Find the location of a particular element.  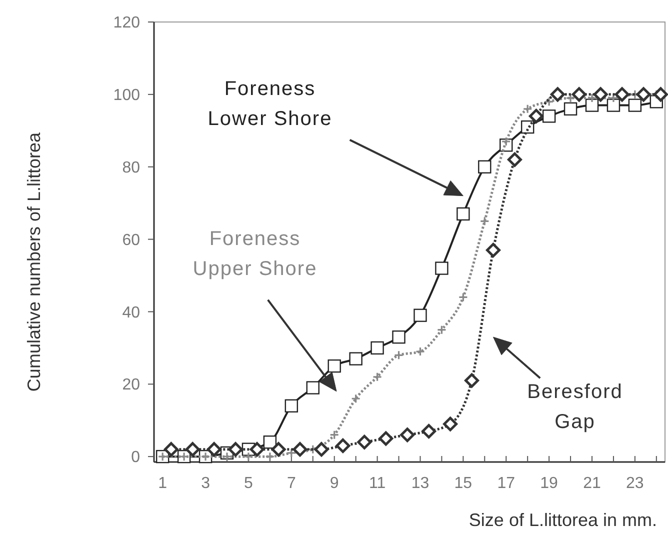

x-tick-label: 1 is located at coordinates (163, 483).